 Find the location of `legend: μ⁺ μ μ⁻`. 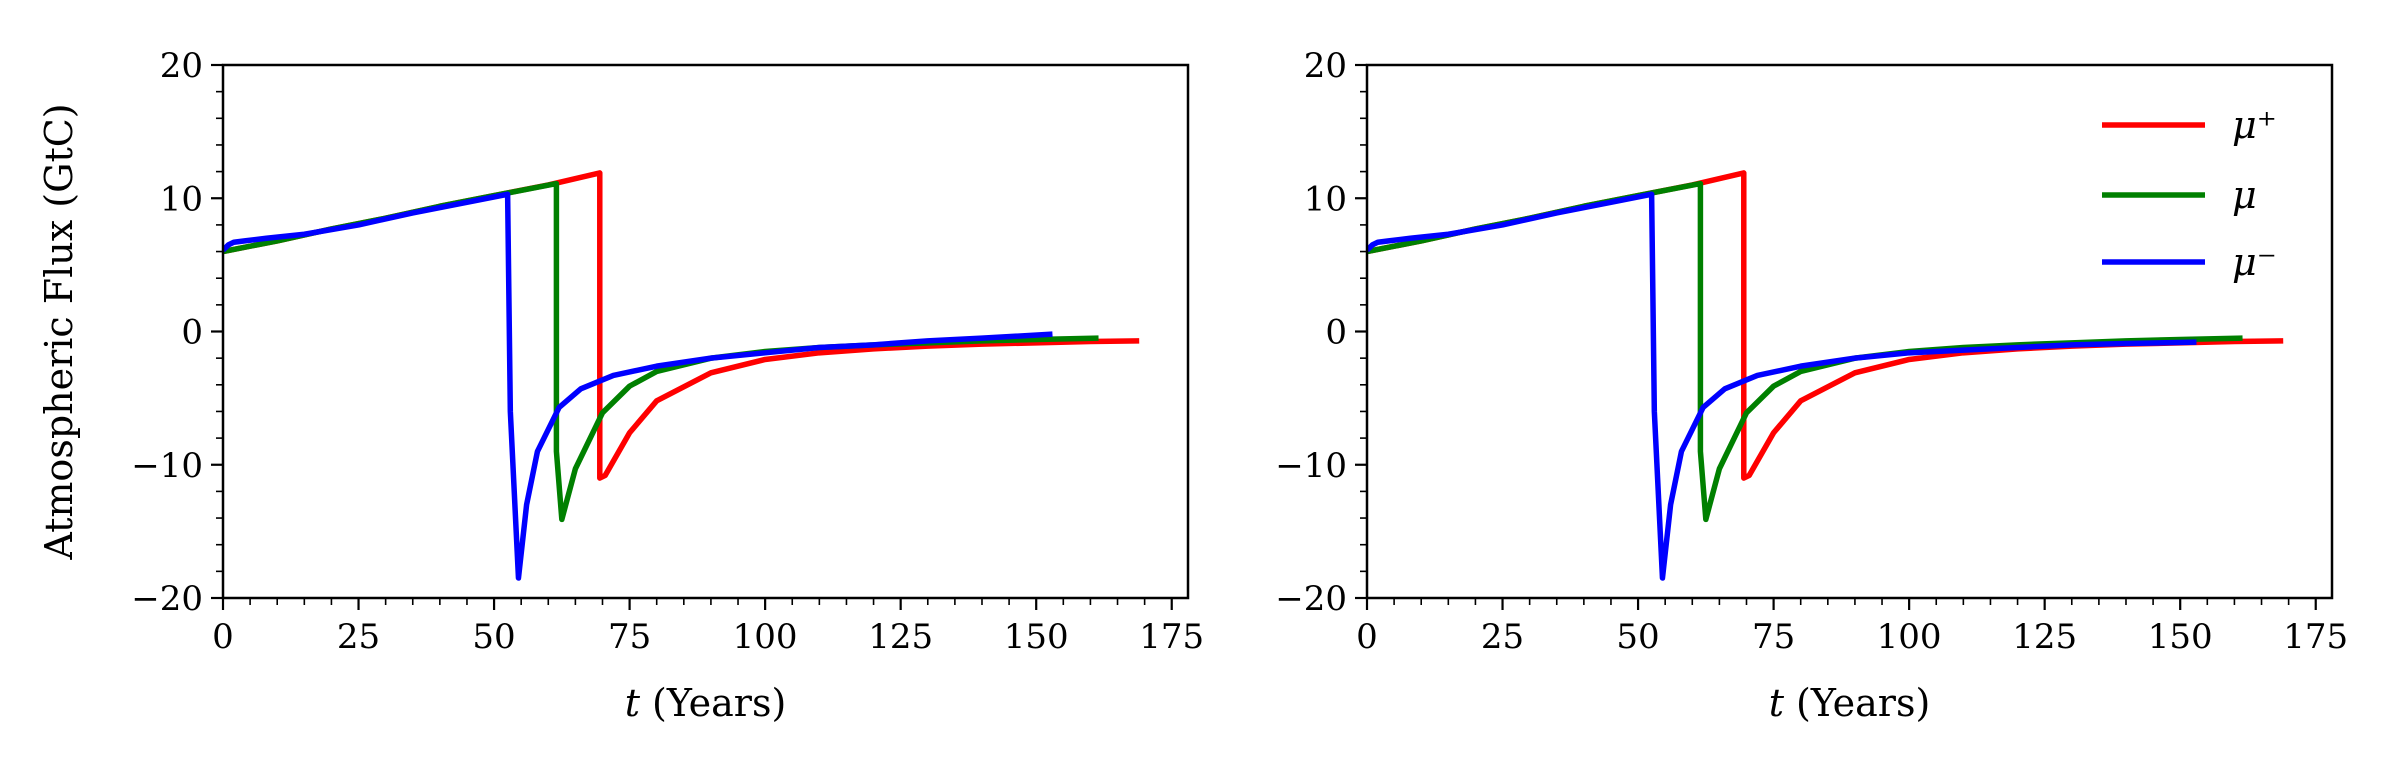

legend: μ⁺ μ μ⁻ is located at coordinates (2189, 193).